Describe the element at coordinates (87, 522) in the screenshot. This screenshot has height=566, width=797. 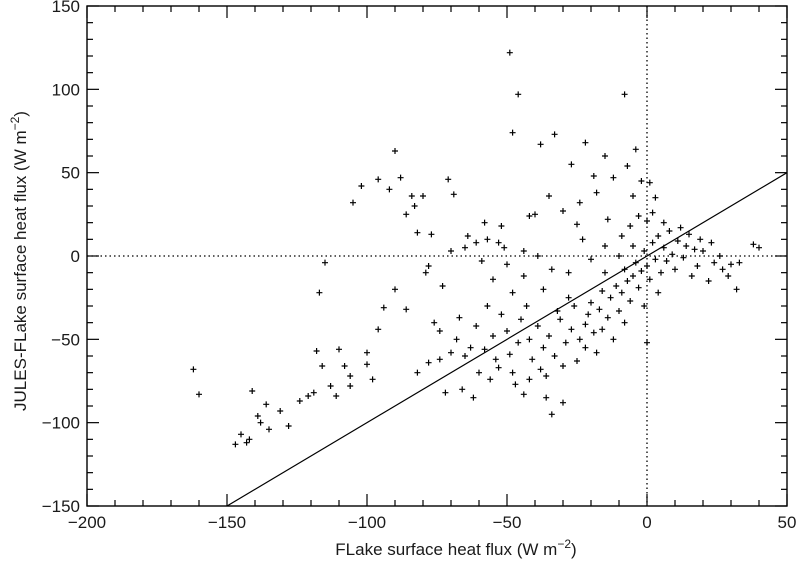
I see `x-tick-label: −200` at that location.